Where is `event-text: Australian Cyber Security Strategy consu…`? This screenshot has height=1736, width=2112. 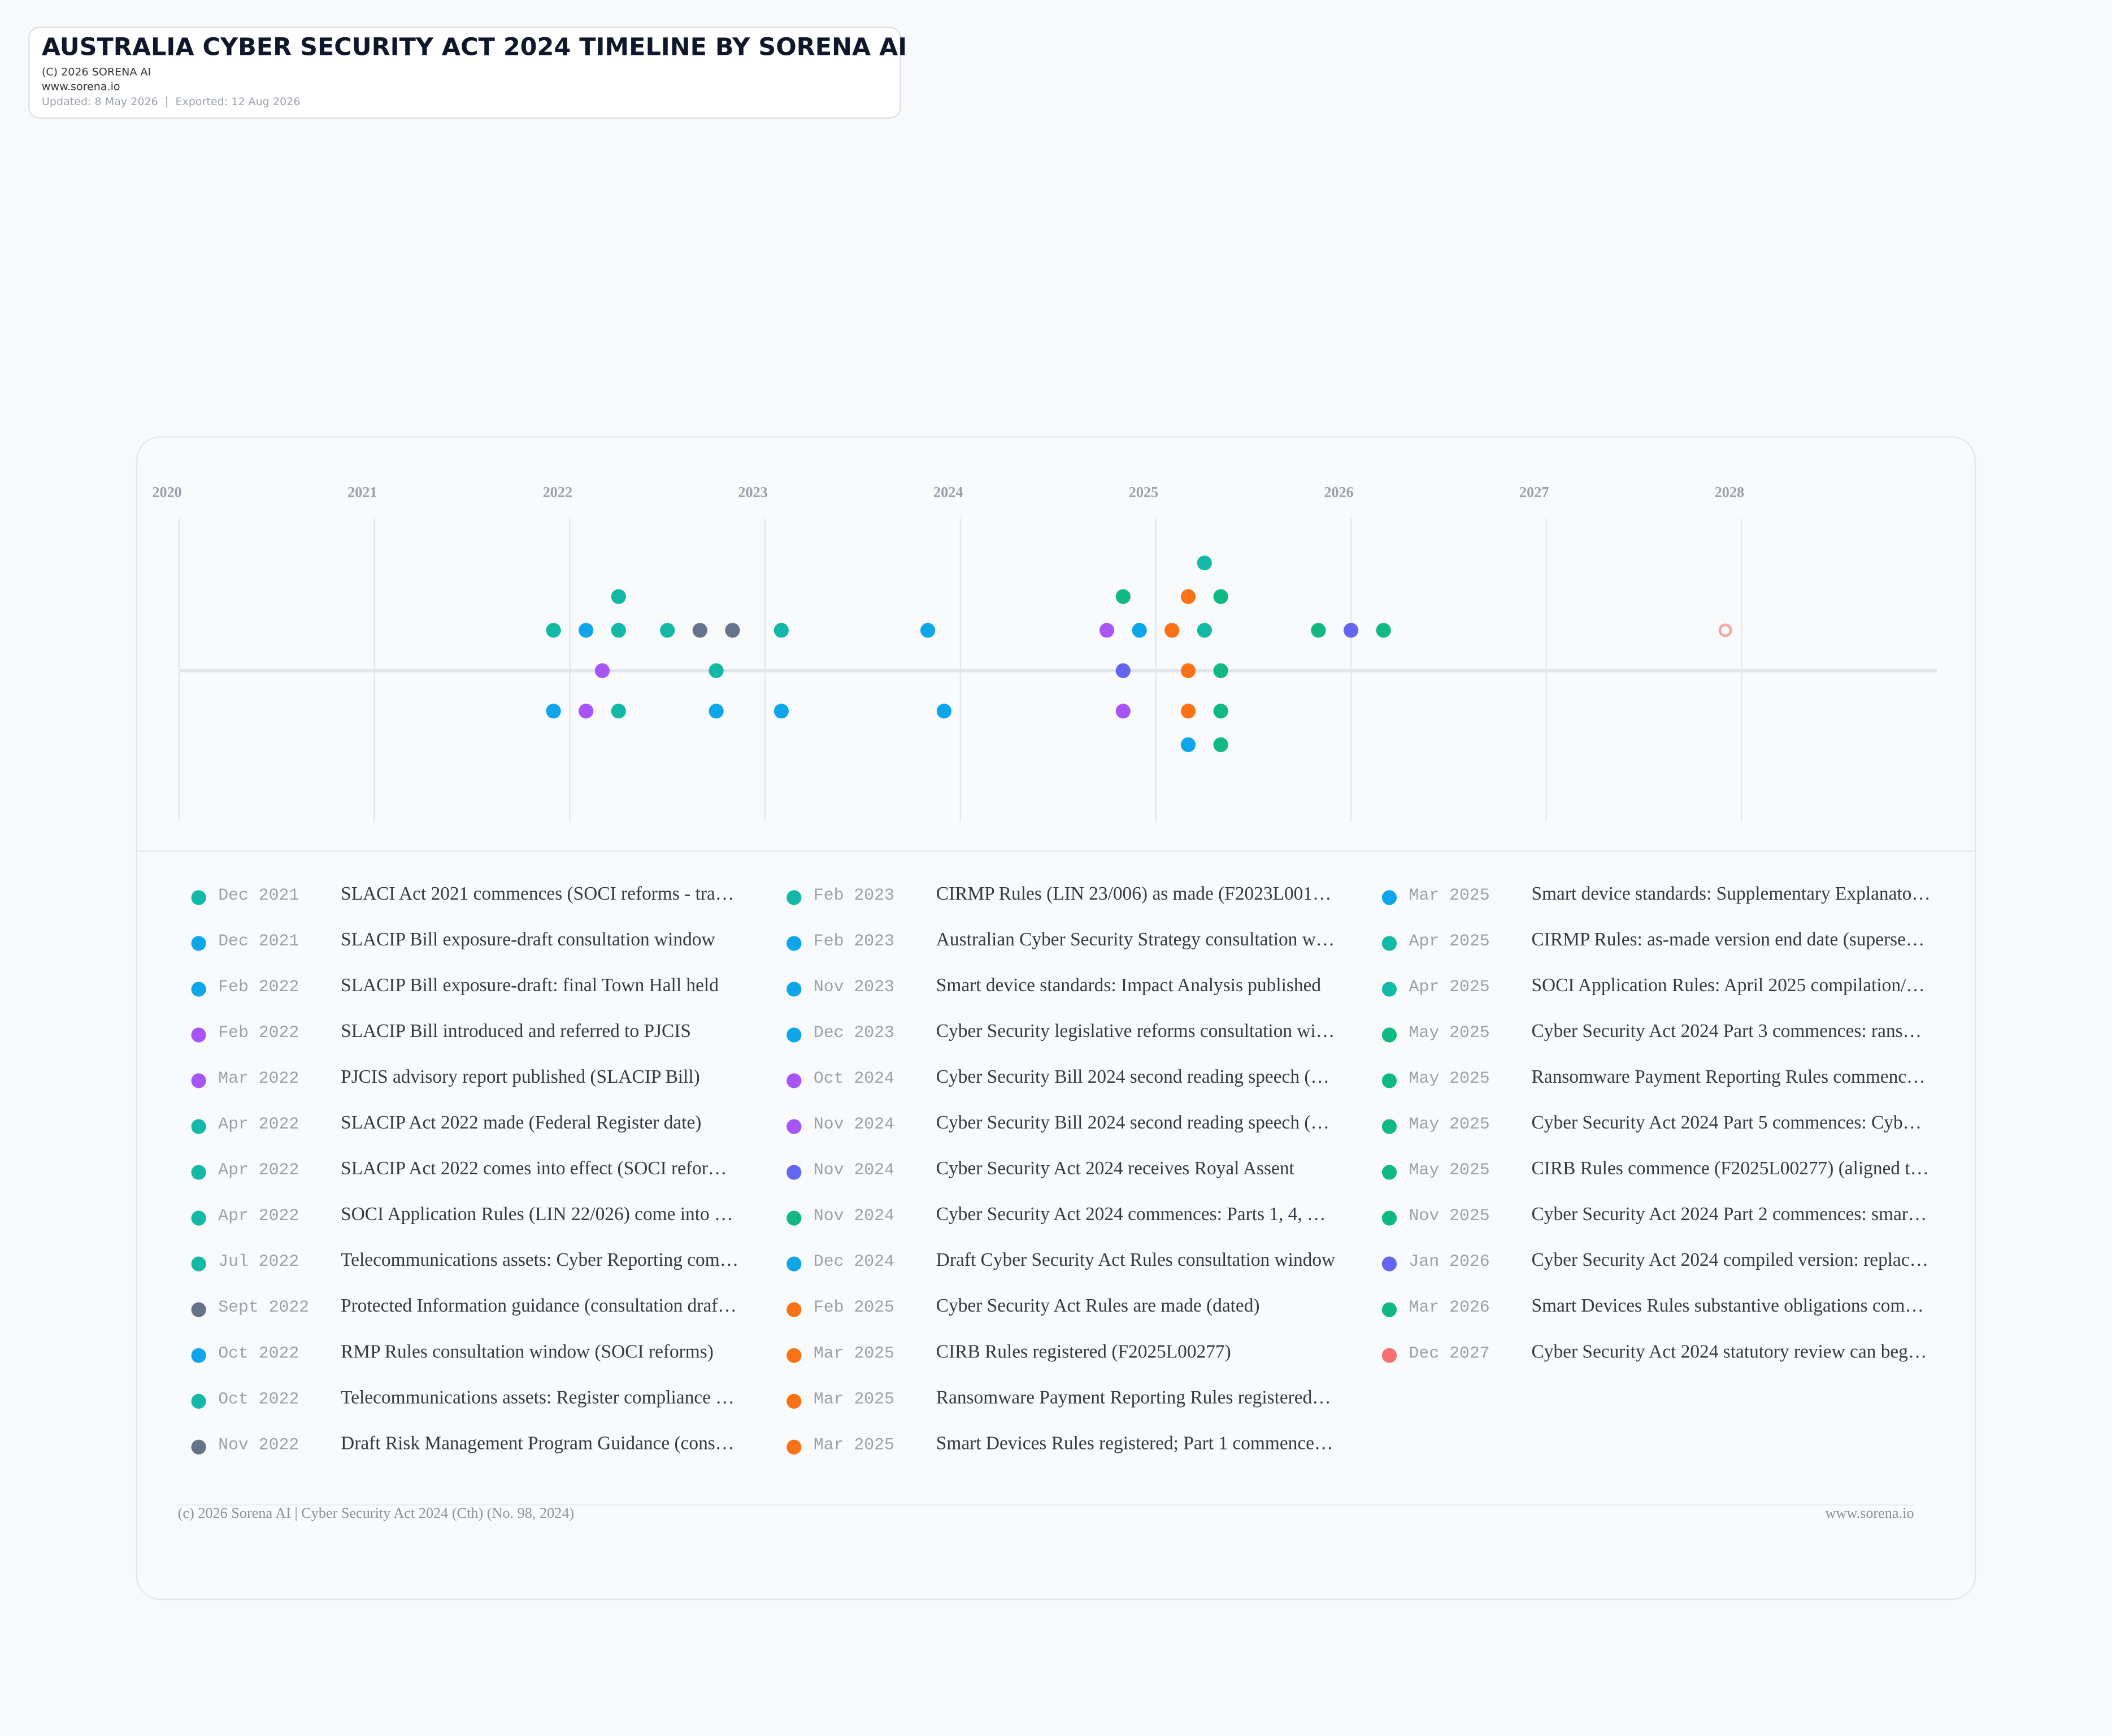
event-text: Australian Cyber Security Strategy consu… is located at coordinates (1135, 940).